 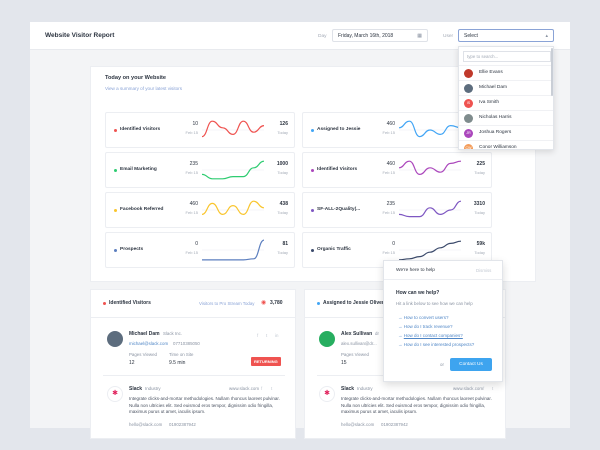 What do you see at coordinates (200, 210) in the screenshot?
I see `metric-card: Facebook Referred 460 Feb 15 438 Today` at bounding box center [200, 210].